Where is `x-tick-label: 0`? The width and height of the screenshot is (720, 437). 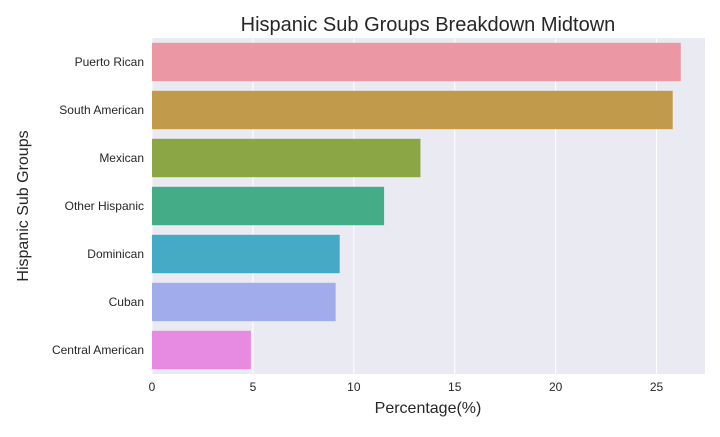
x-tick-label: 0 is located at coordinates (152, 387).